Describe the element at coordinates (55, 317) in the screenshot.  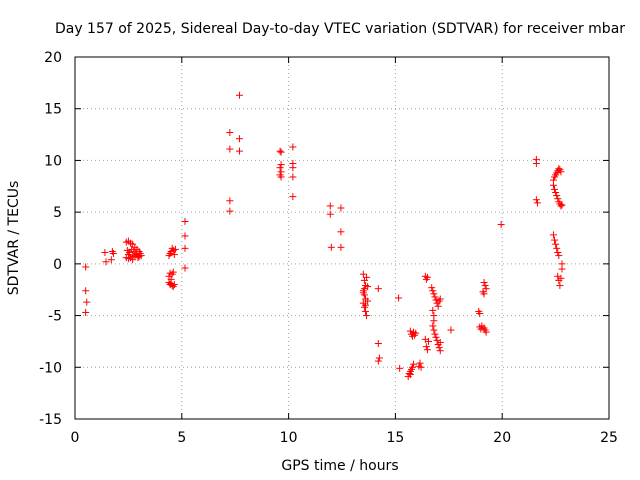
I see `y-tick-label: -5` at that location.